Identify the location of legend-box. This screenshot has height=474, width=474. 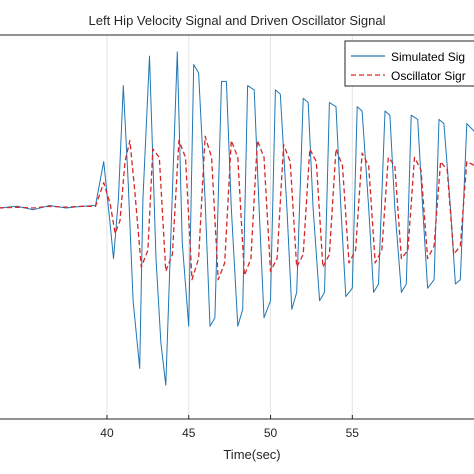
(409, 63).